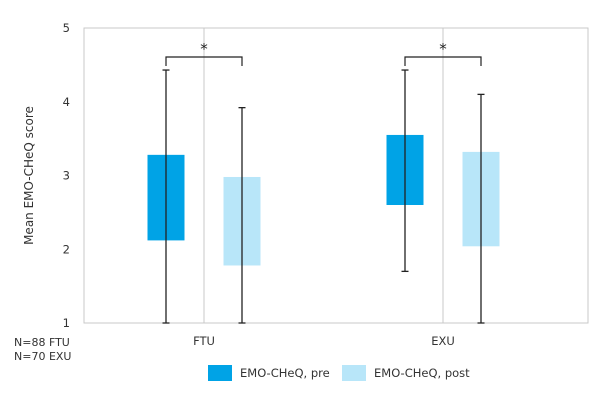 This screenshot has height=400, width=596. What do you see at coordinates (443, 49) in the screenshot?
I see `significance-star-exu: *` at bounding box center [443, 49].